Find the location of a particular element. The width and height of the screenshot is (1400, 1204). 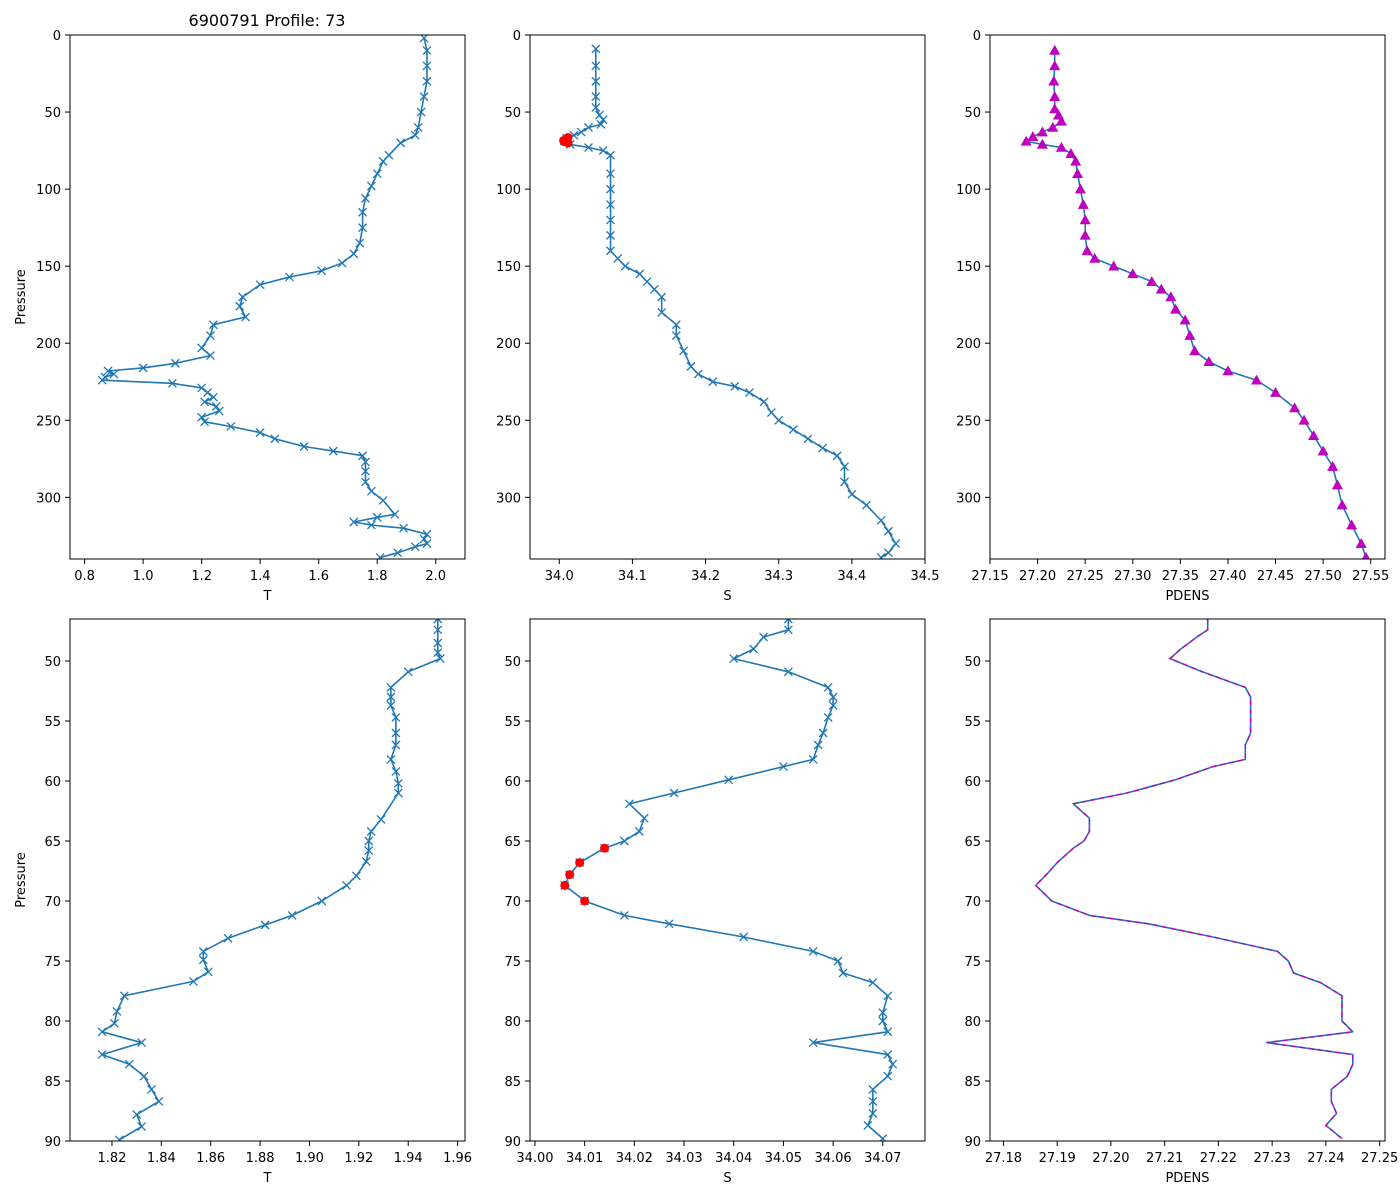

x-tick-label: 27.25 is located at coordinates (1085, 576).